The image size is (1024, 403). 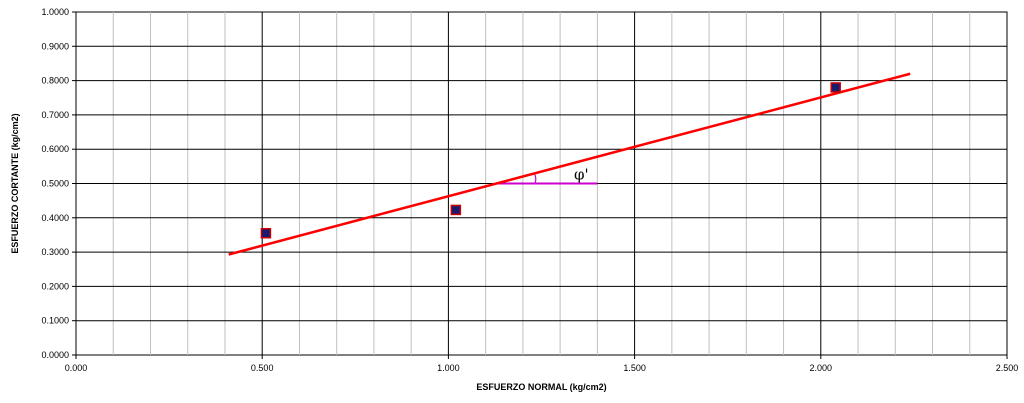 What do you see at coordinates (76, 368) in the screenshot?
I see `x-tick-label: 0.000` at bounding box center [76, 368].